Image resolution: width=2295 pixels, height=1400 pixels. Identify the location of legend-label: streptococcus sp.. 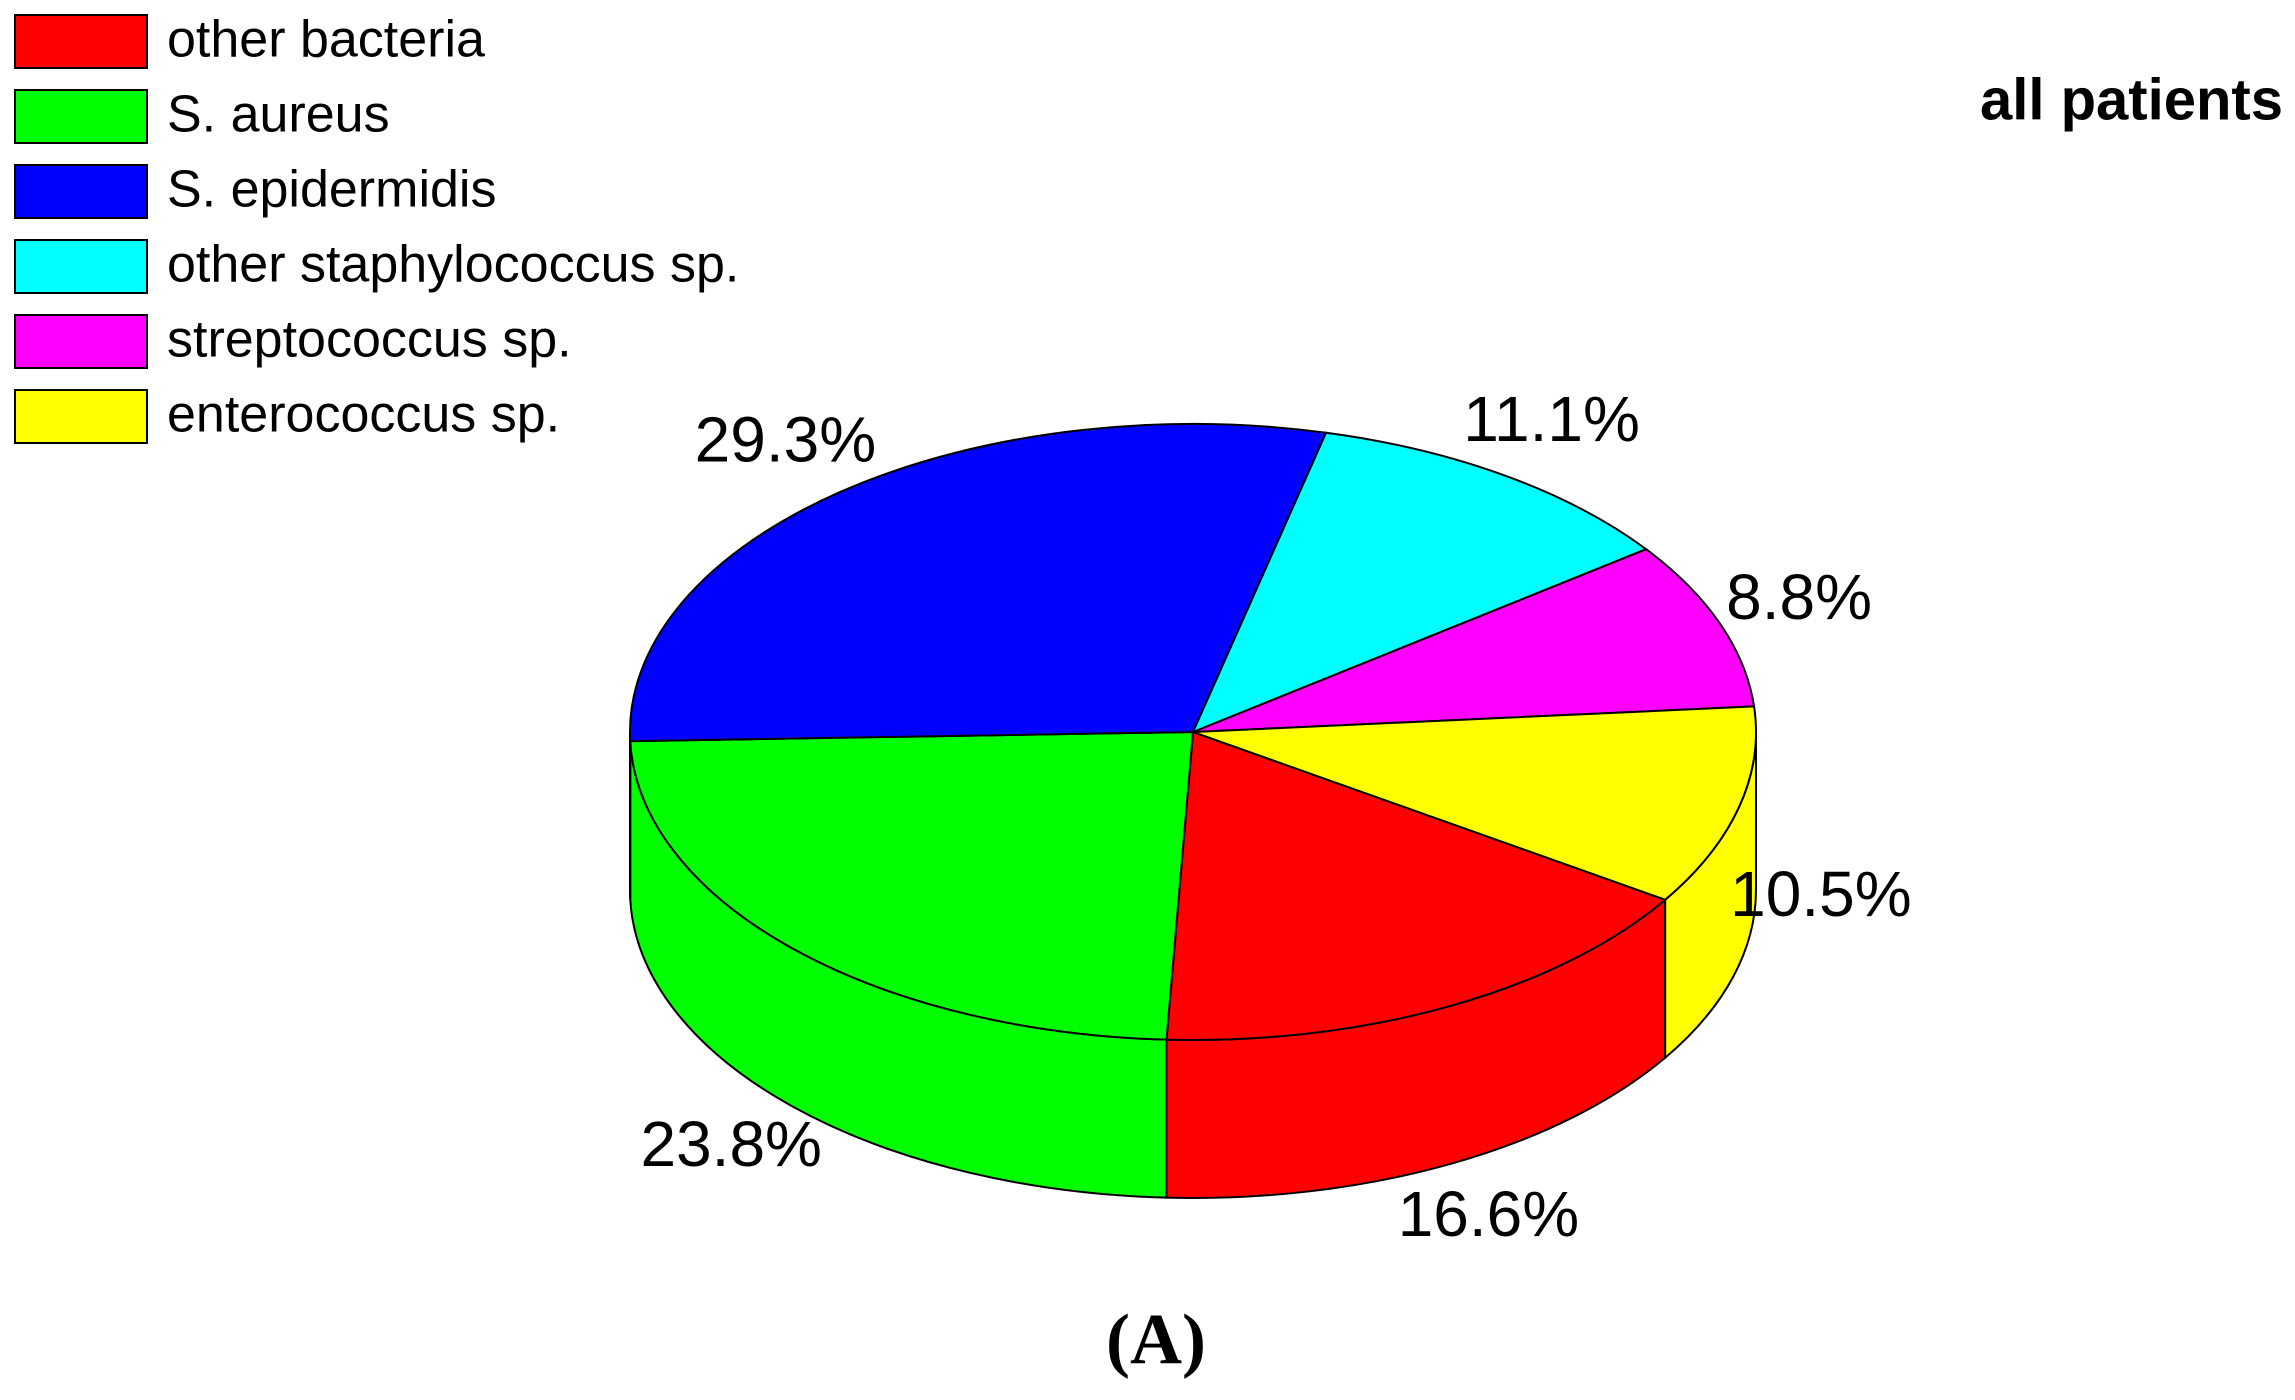
(369, 340).